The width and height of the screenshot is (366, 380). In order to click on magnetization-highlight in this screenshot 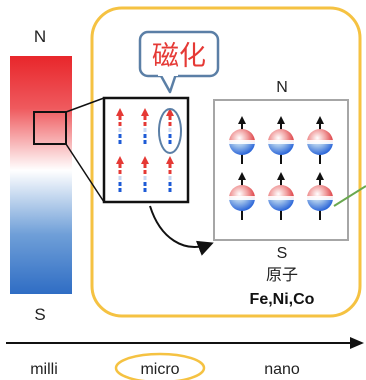, I will do `click(170, 131)`.